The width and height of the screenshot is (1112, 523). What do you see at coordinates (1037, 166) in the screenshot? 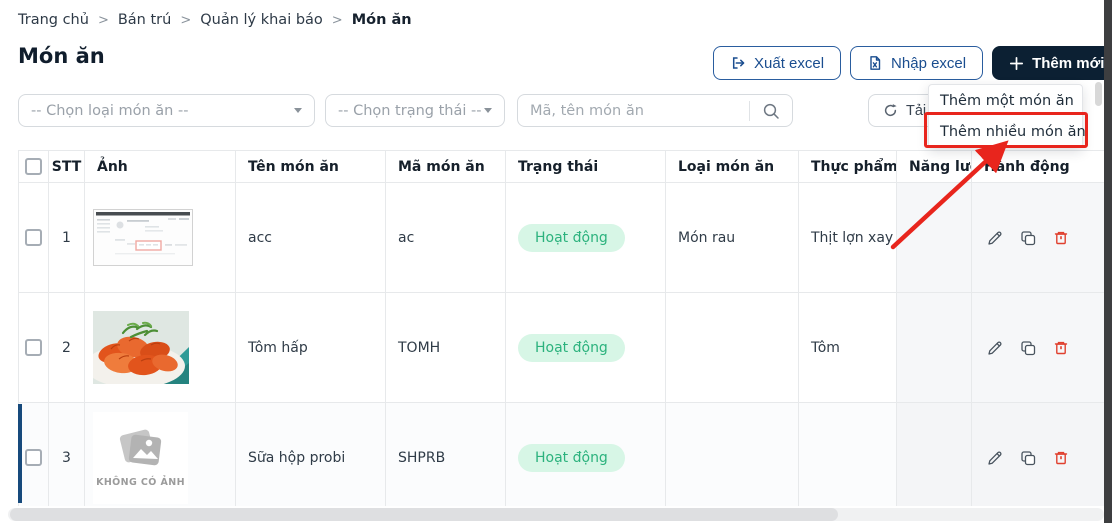
I see `header-actions: Hành động` at bounding box center [1037, 166].